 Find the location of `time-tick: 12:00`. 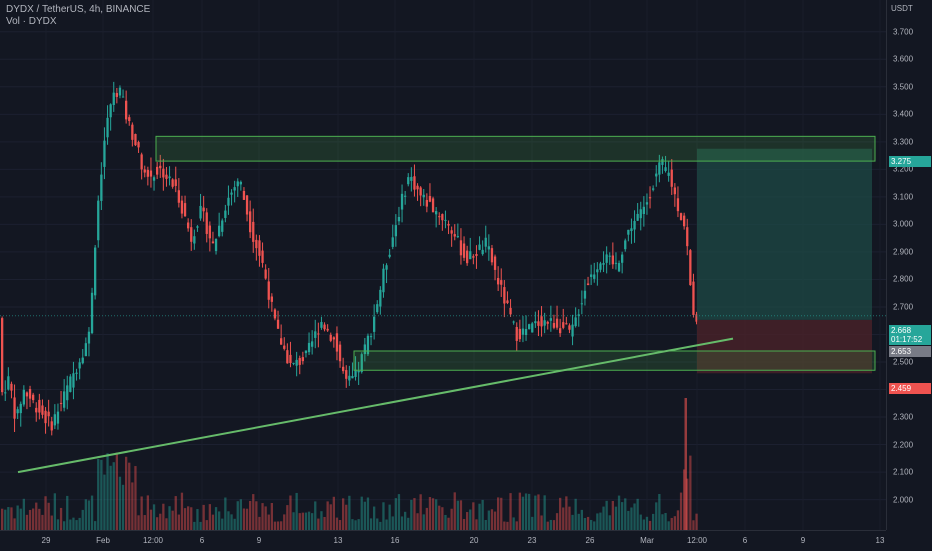

time-tick: 12:00 is located at coordinates (153, 540).